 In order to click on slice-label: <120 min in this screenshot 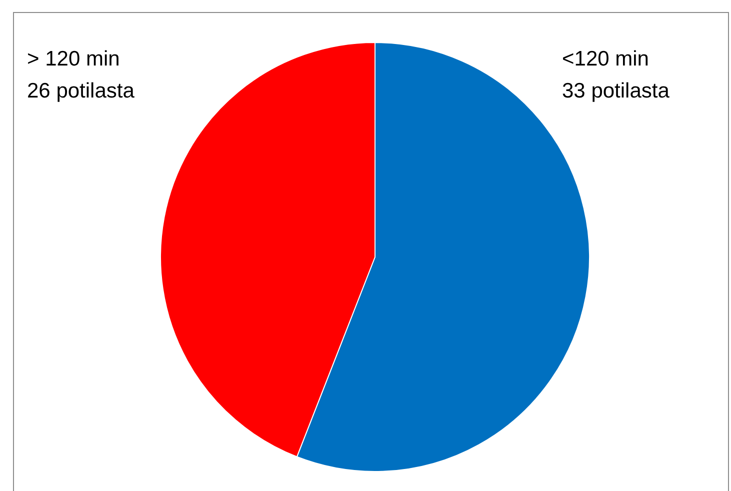, I will do `click(605, 58)`.